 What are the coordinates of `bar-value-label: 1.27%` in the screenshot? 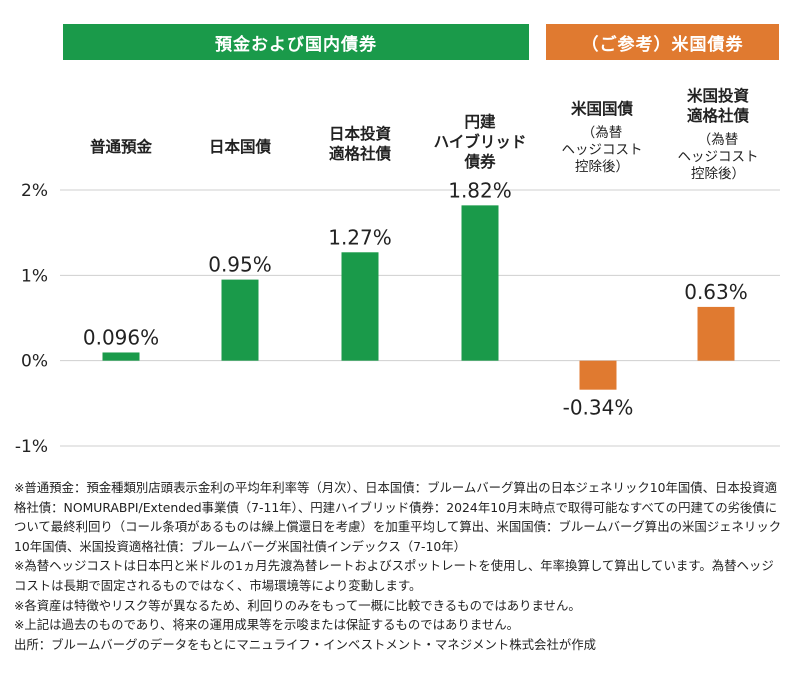 It's located at (360, 237).